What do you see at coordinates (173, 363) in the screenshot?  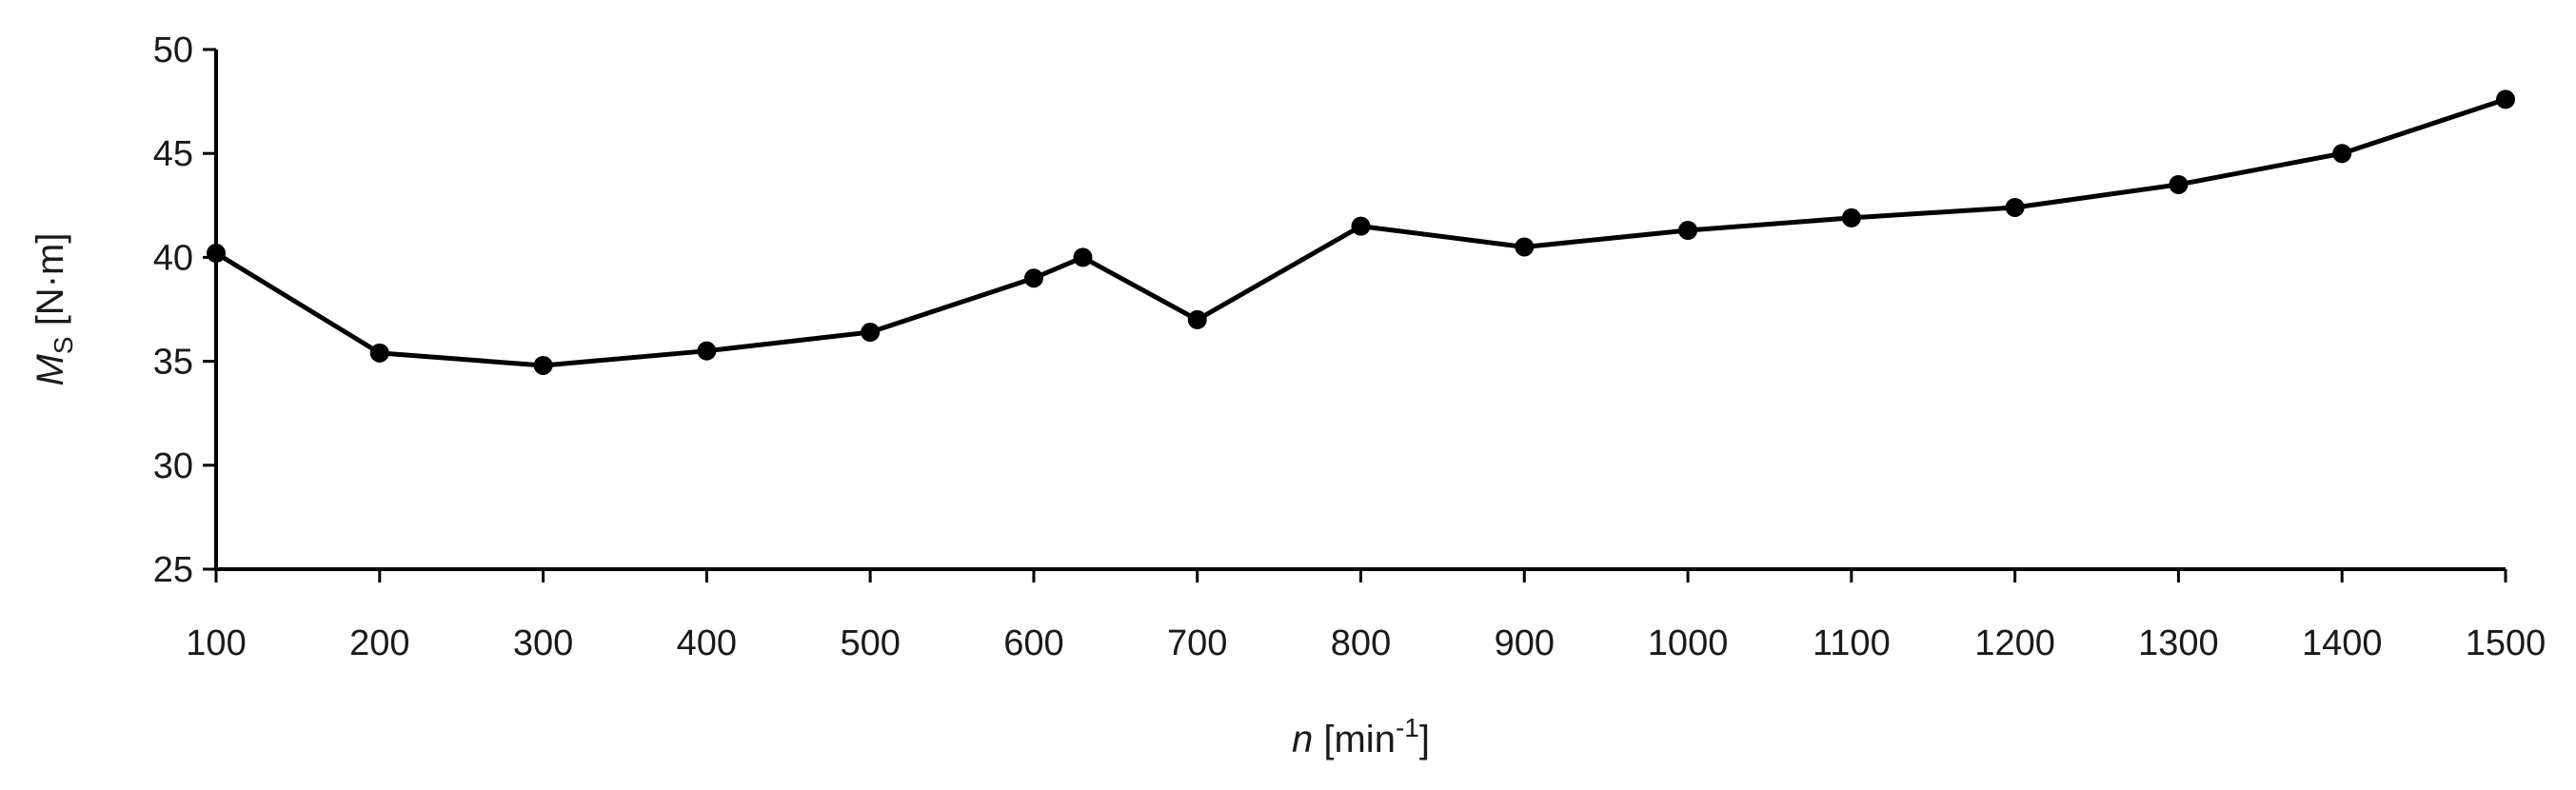 I see `y-tick-label: 35` at bounding box center [173, 363].